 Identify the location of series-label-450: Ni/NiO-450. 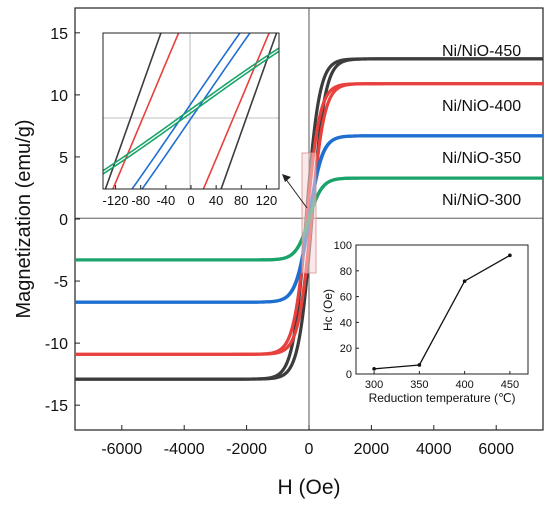
(481, 51).